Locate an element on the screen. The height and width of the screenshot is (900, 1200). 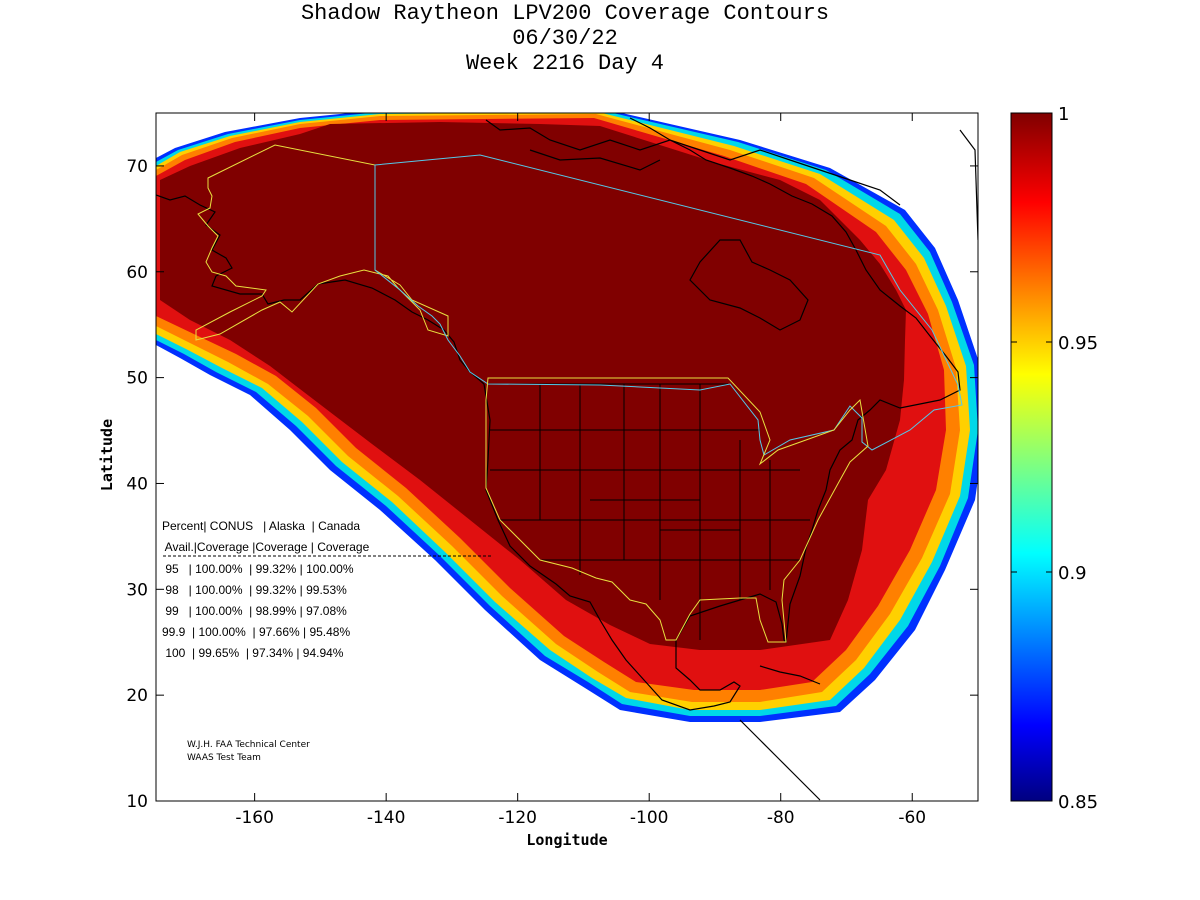
y-tick-label: 70 is located at coordinates (137, 167).